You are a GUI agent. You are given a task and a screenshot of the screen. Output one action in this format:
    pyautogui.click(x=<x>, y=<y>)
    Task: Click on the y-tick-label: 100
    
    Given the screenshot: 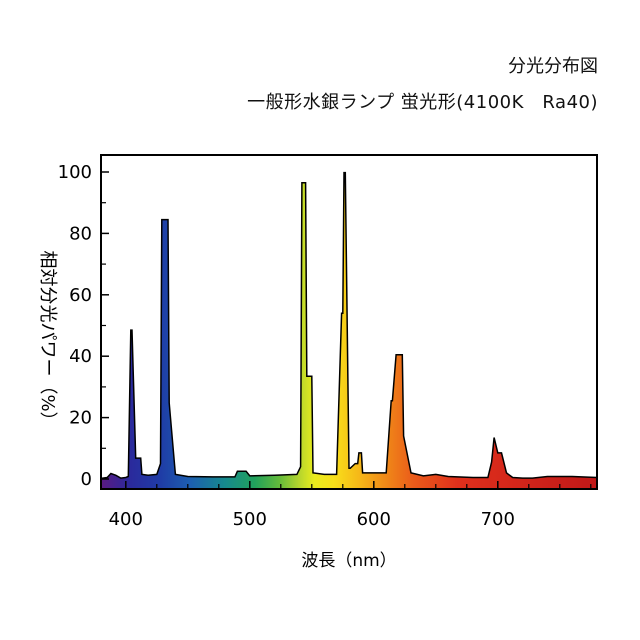 What is the action you would take?
    pyautogui.click(x=75, y=172)
    